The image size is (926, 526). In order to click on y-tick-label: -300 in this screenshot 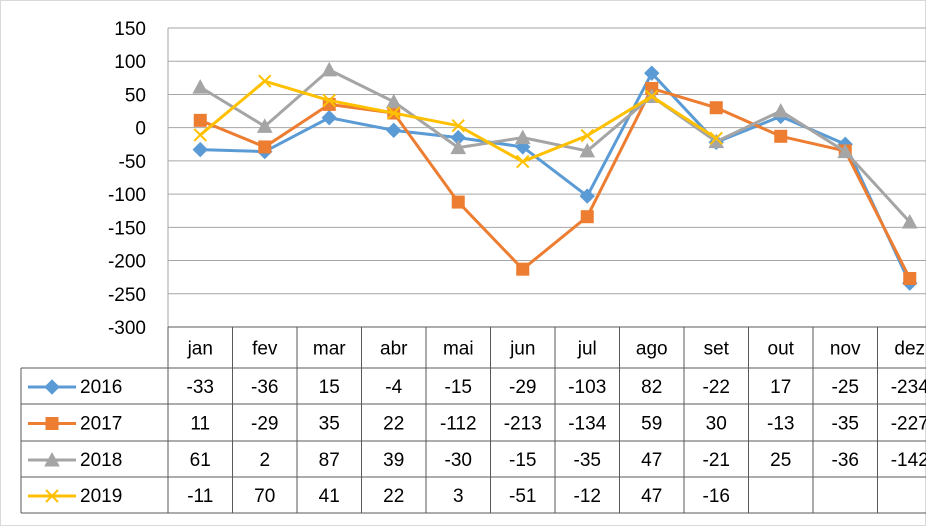, I will do `click(127, 328)`.